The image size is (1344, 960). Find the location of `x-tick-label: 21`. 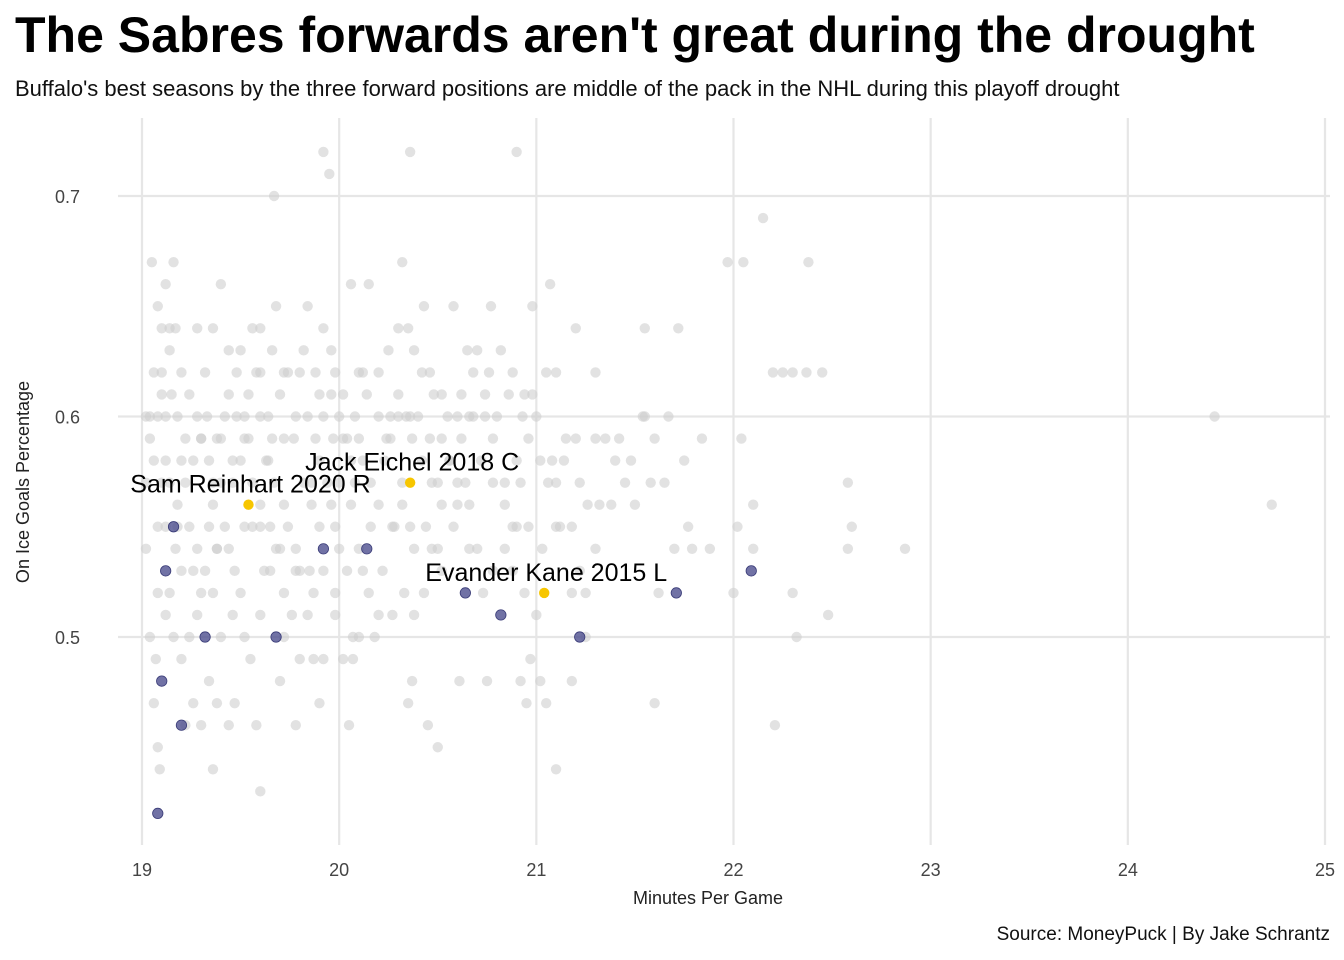

x-tick-label: 21 is located at coordinates (536, 870).